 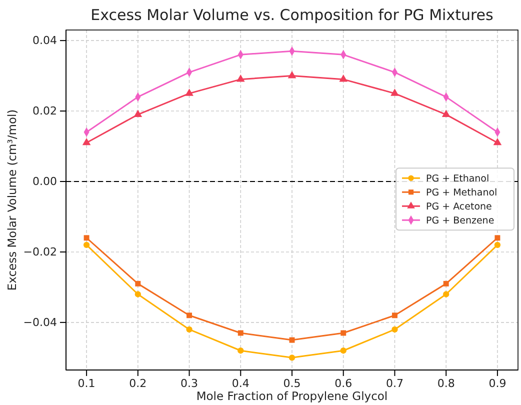 What do you see at coordinates (138, 383) in the screenshot?
I see `x-tick-label: 0.2` at bounding box center [138, 383].